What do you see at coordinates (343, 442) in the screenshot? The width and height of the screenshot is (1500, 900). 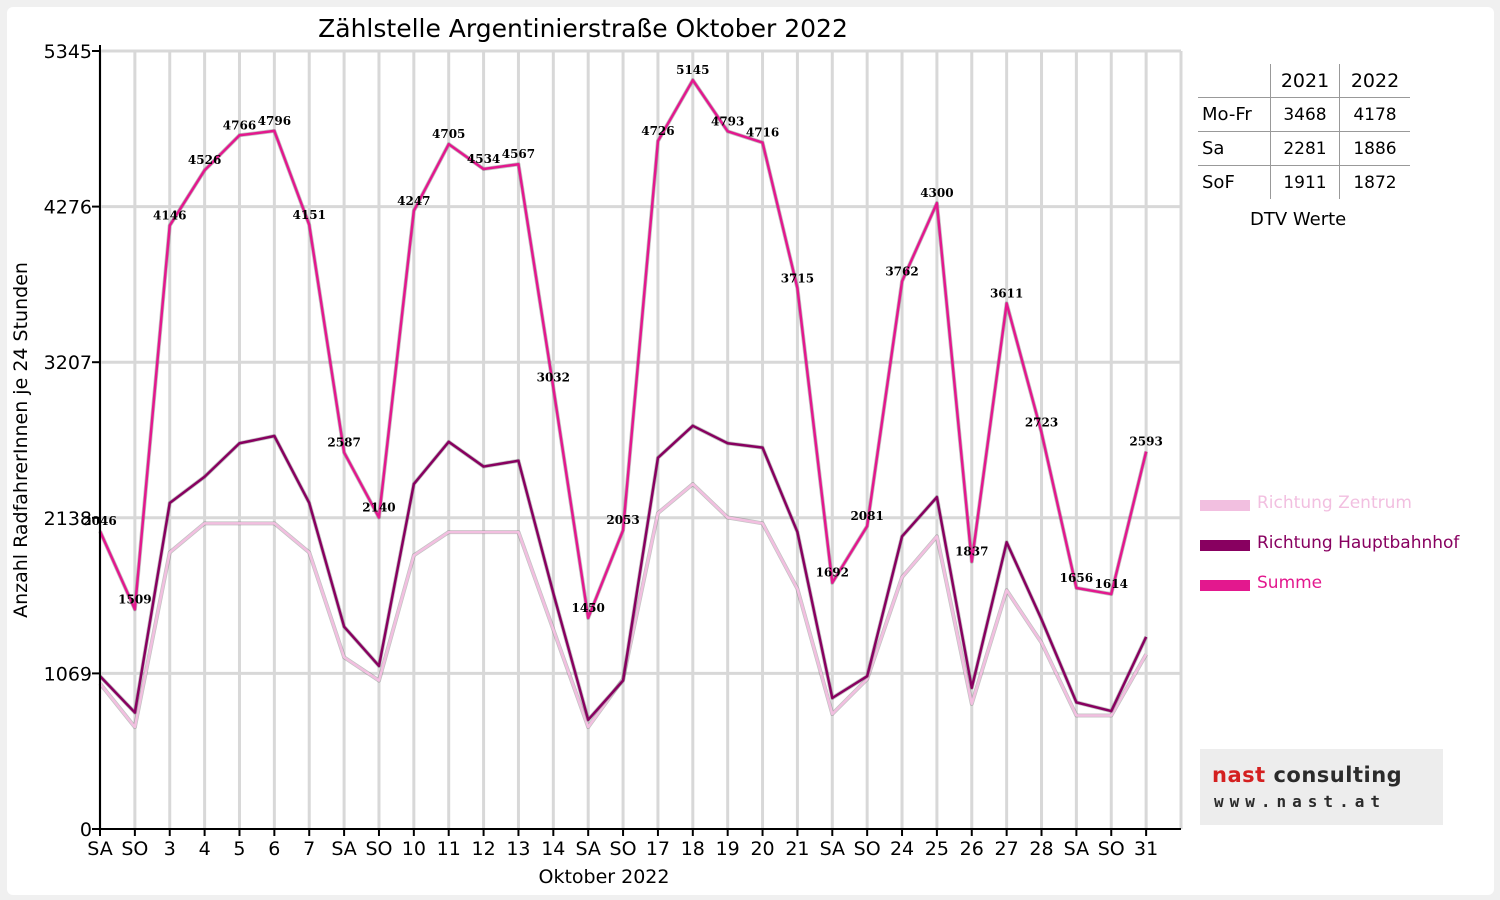 I see `data-label: 2587` at bounding box center [343, 442].